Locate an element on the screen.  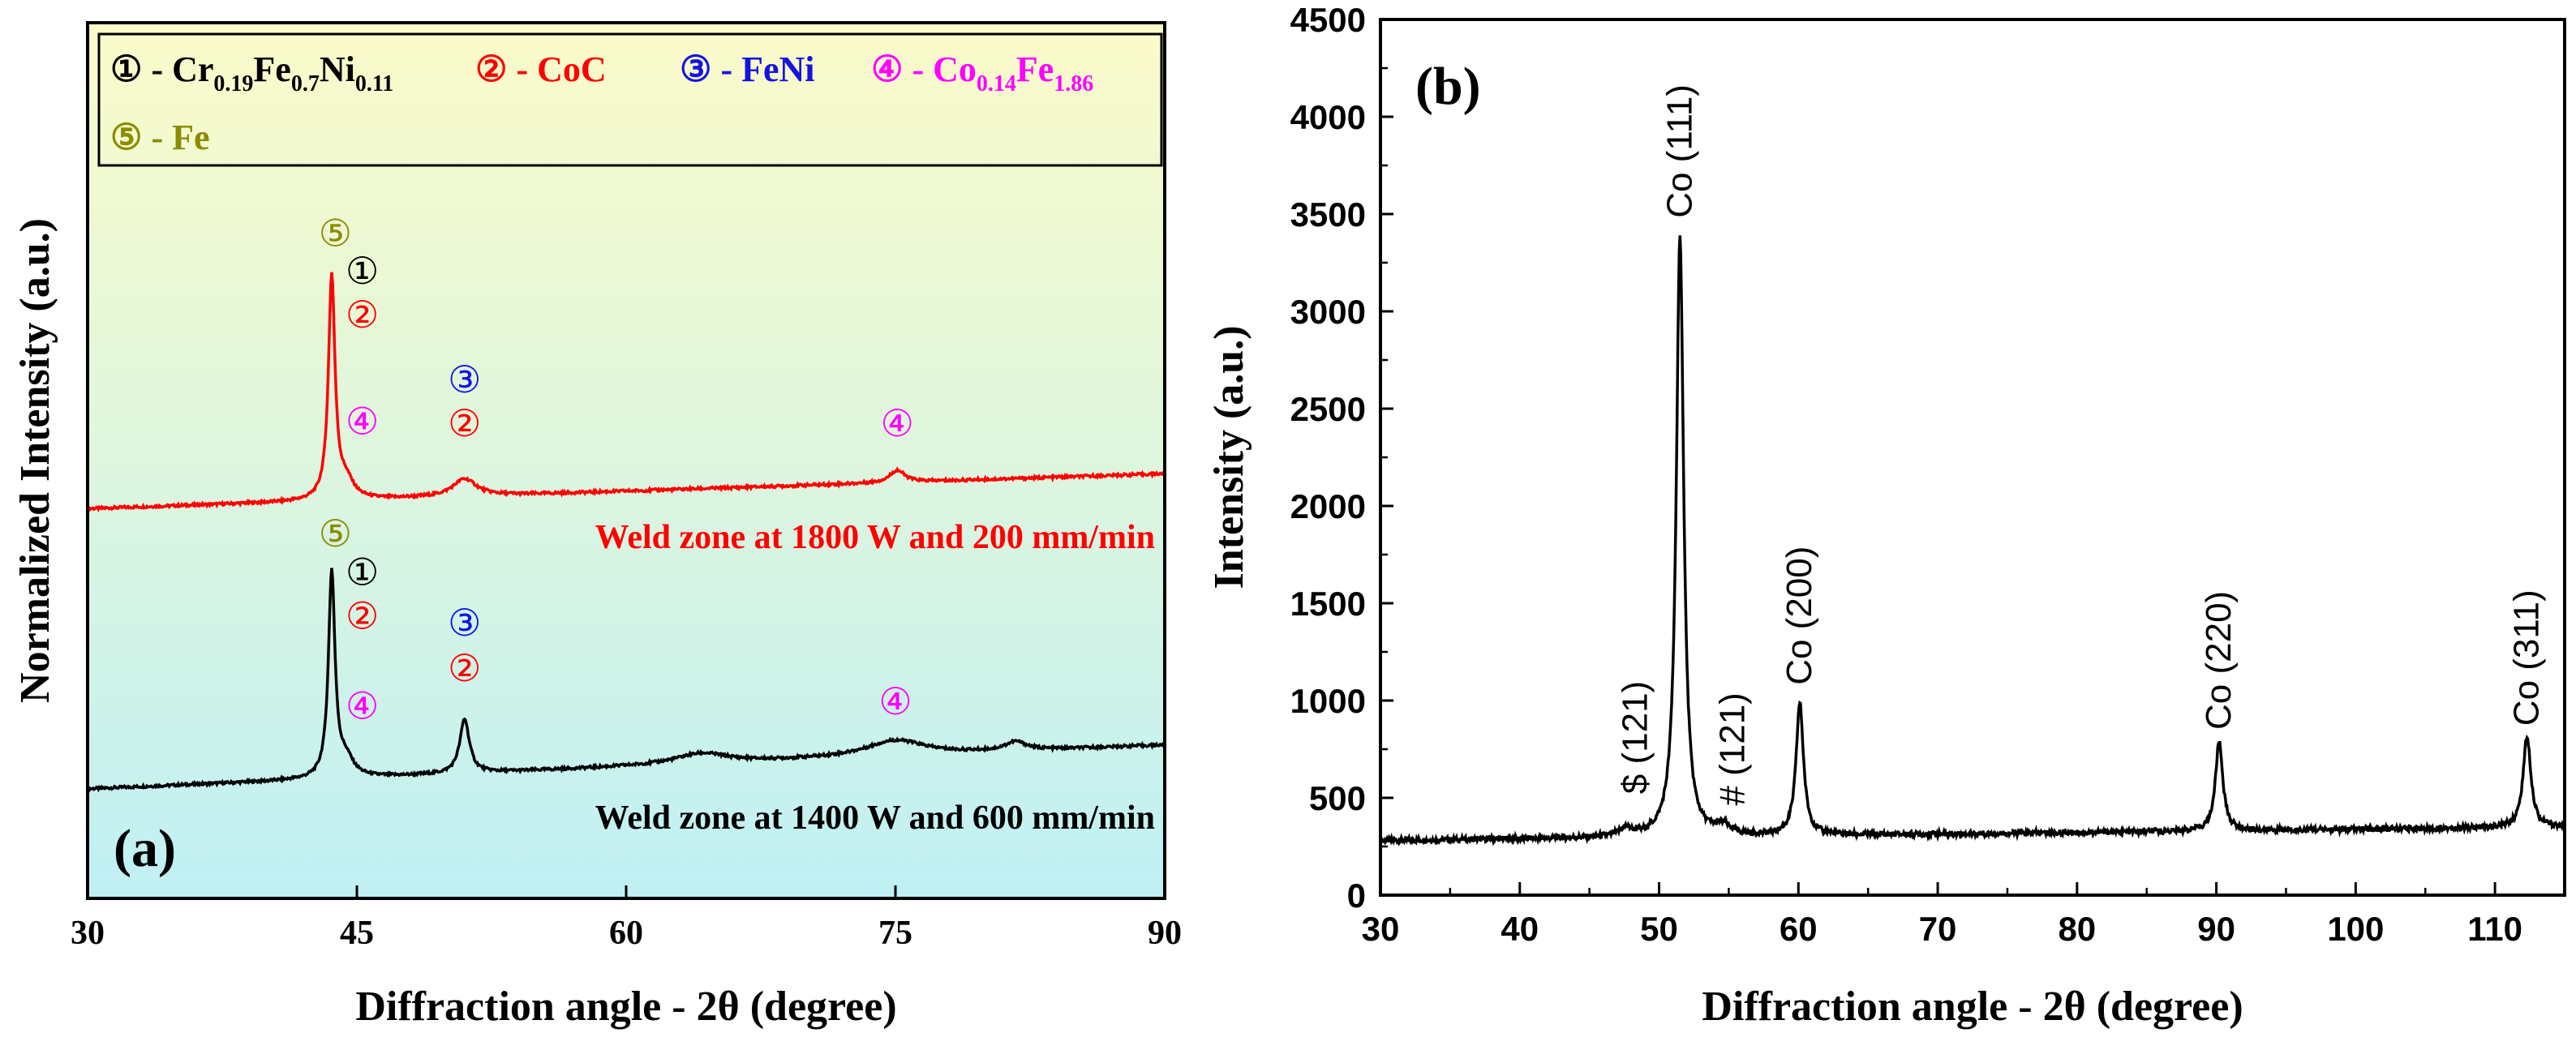
panel-b-x-tick-label: 100 is located at coordinates (2355, 929).